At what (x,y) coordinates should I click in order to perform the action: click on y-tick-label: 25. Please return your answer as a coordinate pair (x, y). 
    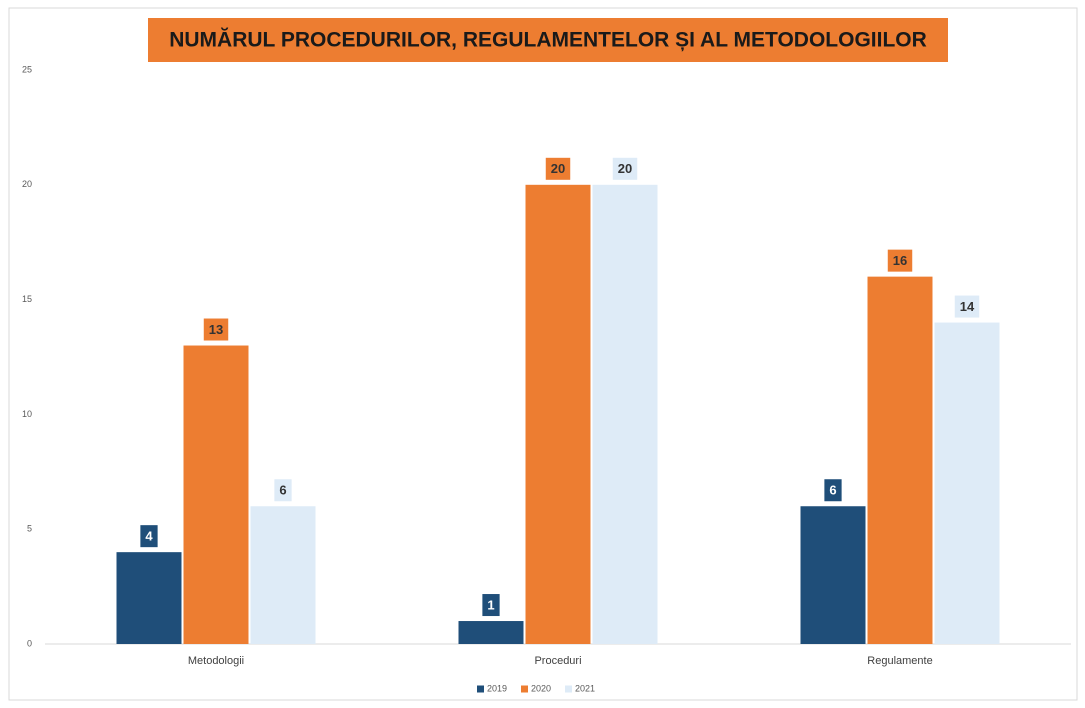
    Looking at the image, I should click on (27, 69).